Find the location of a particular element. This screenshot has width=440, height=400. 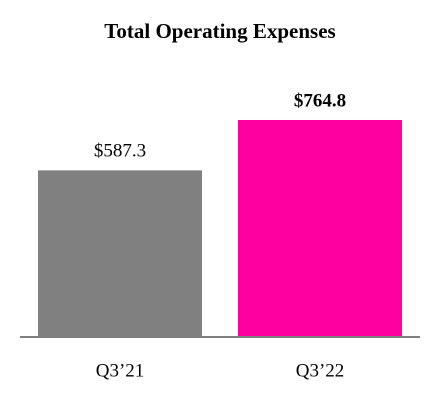

x-tick-label: Q3’22 is located at coordinates (320, 370).